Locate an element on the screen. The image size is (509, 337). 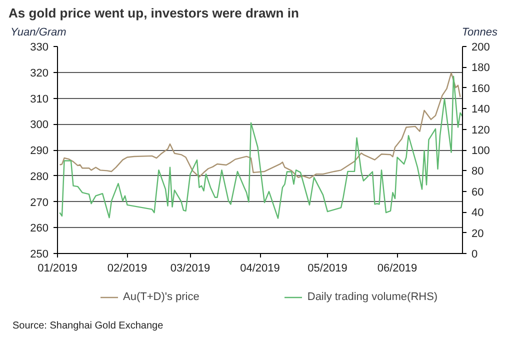
y2-axis-title: Tonnes is located at coordinates (480, 32).